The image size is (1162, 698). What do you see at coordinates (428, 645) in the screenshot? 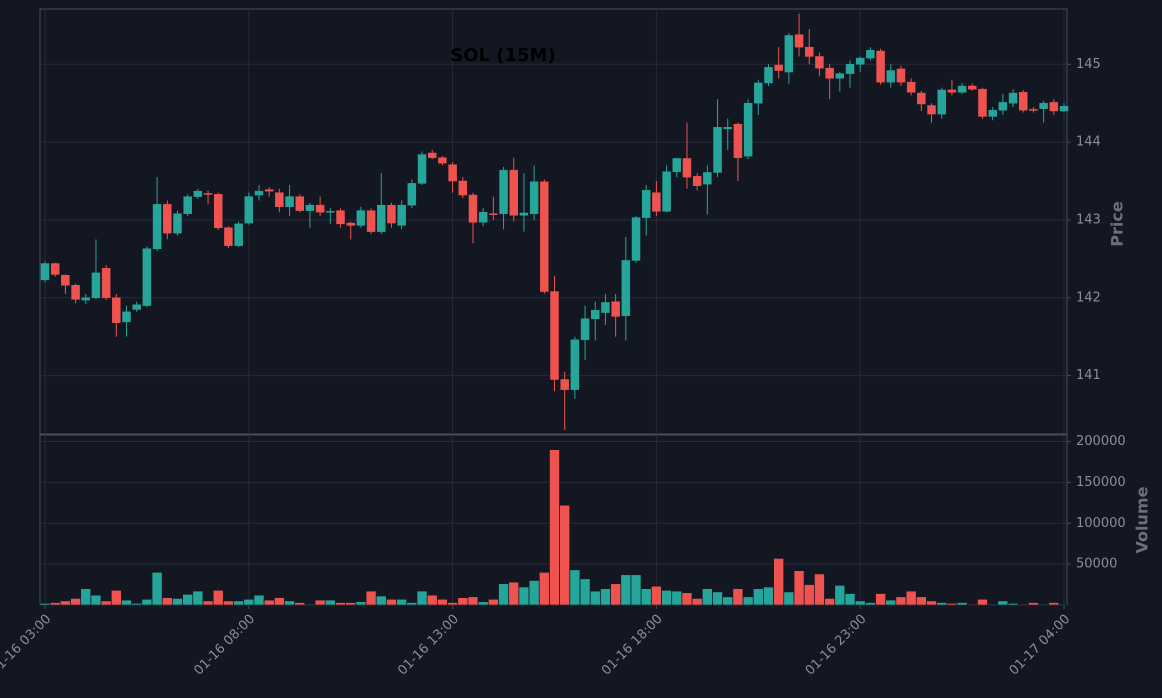
I see `x-tick-label: 01-16 13:00` at bounding box center [428, 645].